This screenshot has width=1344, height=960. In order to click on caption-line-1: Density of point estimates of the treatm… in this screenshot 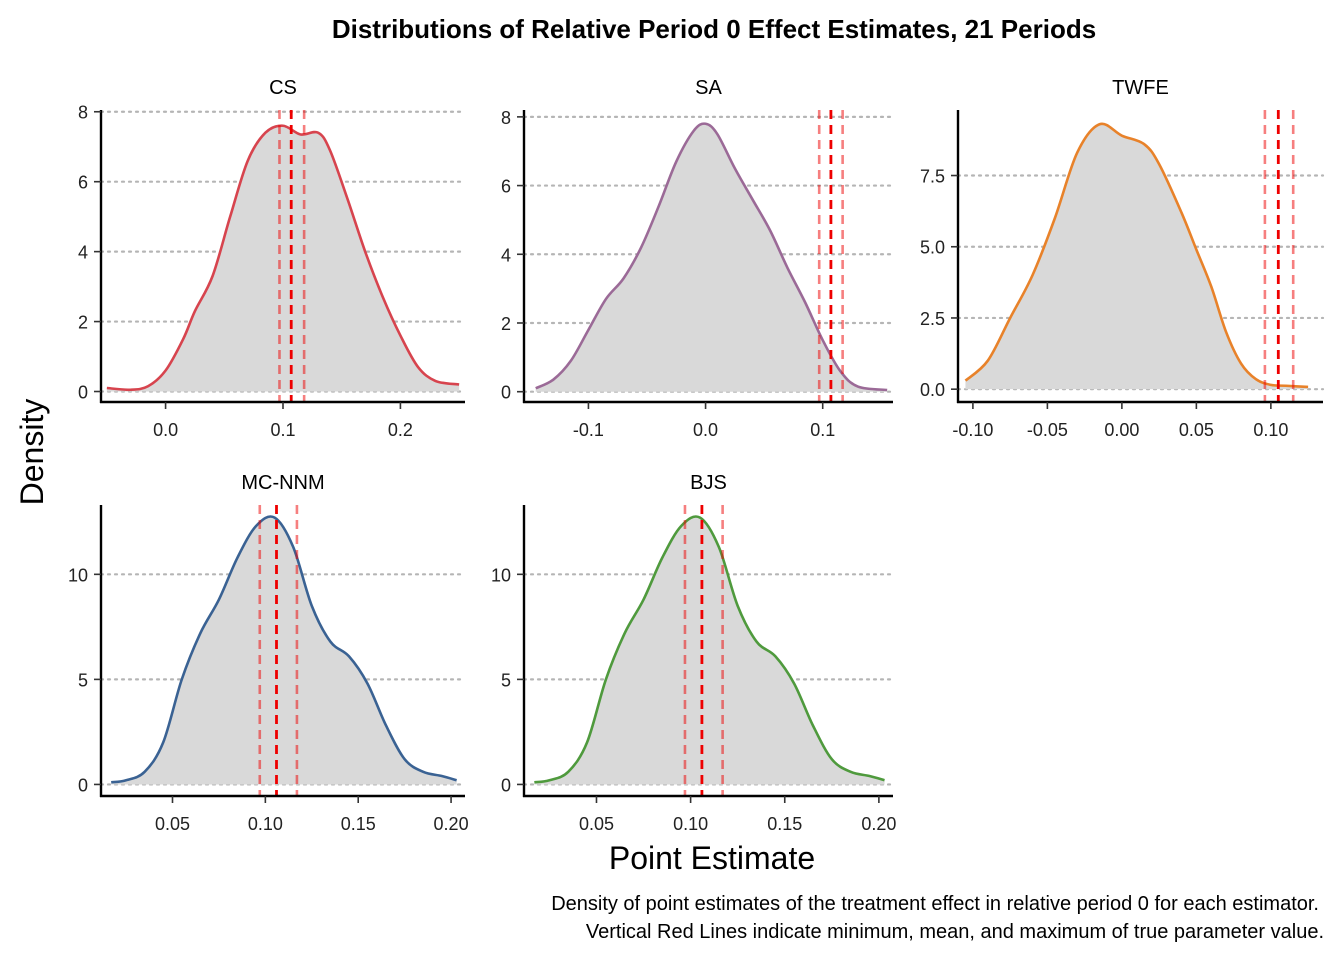, I will do `click(935, 904)`.